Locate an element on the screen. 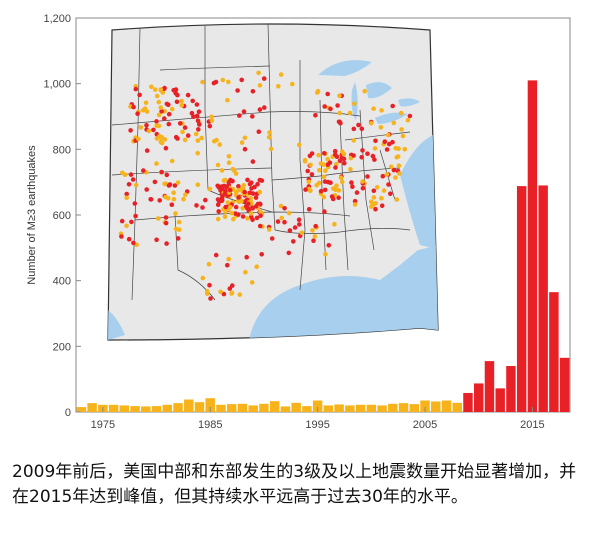 This screenshot has height=548, width=600. bar-1993 is located at coordinates (296, 407).